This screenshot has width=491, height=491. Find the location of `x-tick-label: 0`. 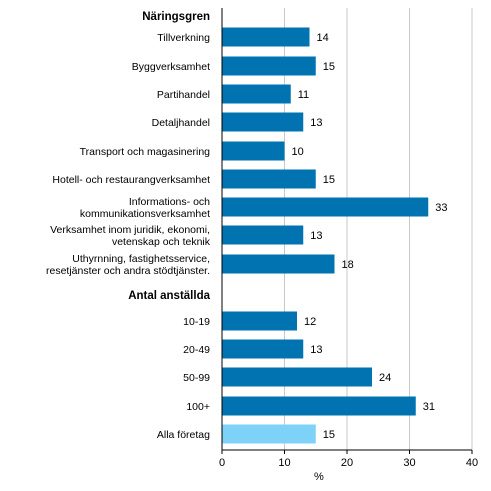

x-tick-label: 0 is located at coordinates (222, 463).